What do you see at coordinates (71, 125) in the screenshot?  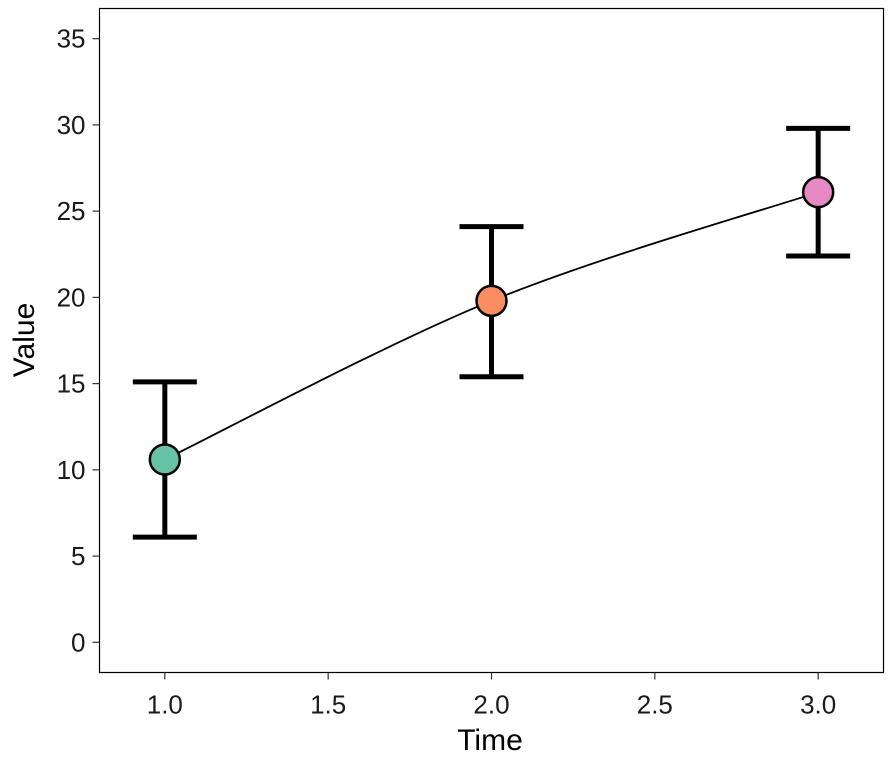 I see `y-tick-label: 30` at bounding box center [71, 125].